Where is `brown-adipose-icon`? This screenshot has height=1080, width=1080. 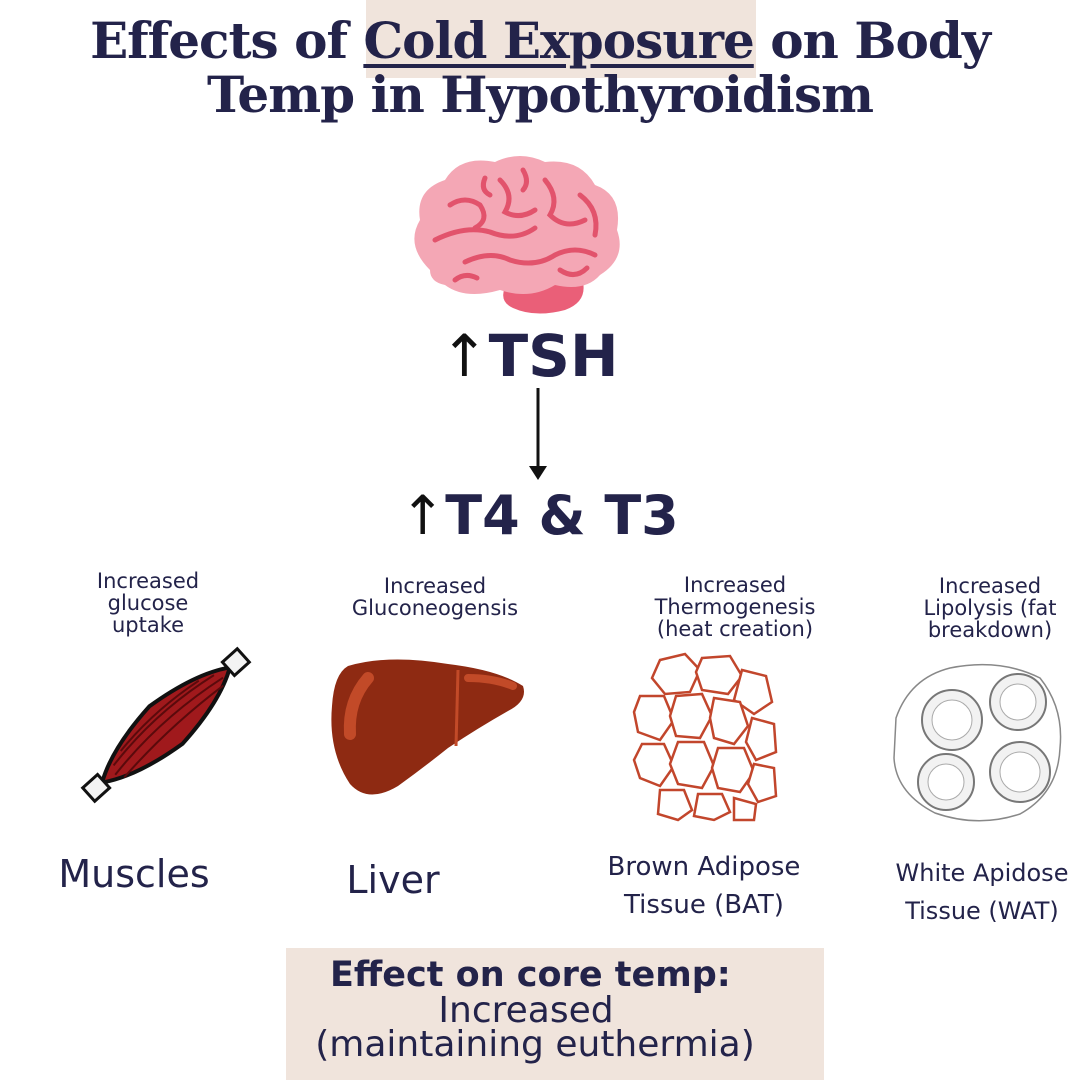
brown-adipose-icon is located at coordinates (705, 737).